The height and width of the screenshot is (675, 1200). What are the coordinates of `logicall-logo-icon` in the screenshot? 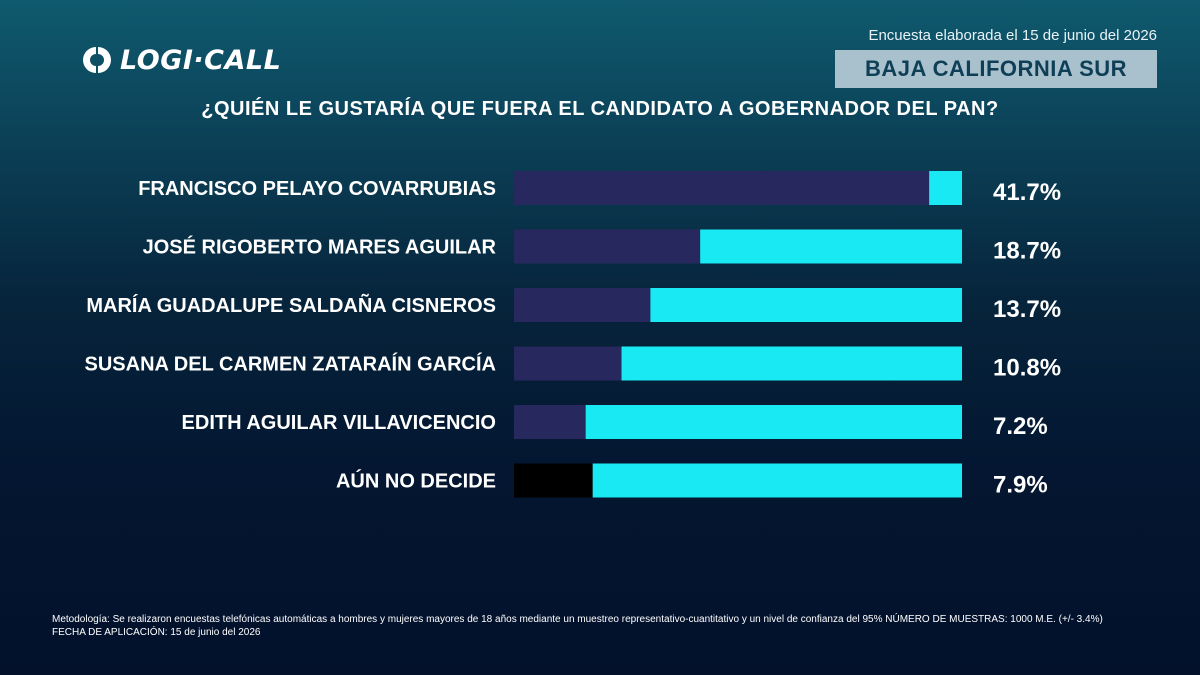 It's located at (97, 60).